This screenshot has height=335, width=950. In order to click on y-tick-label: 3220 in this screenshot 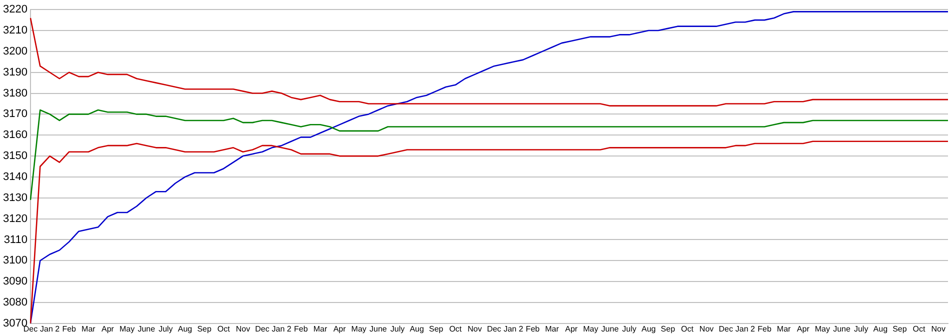, I will do `click(15, 10)`.